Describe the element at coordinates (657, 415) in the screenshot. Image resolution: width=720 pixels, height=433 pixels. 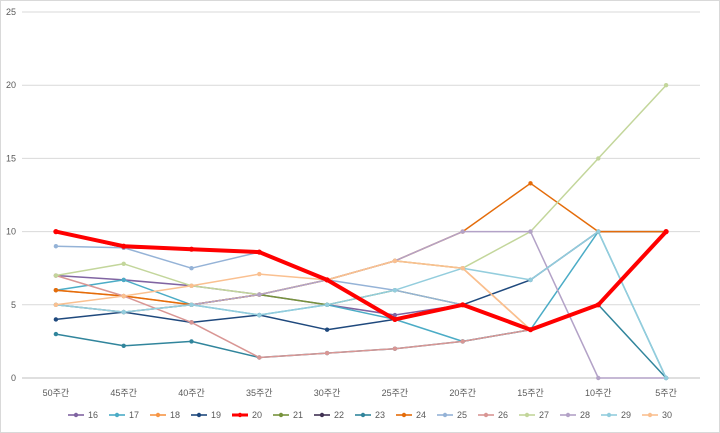
I see `legend-item: 30` at that location.